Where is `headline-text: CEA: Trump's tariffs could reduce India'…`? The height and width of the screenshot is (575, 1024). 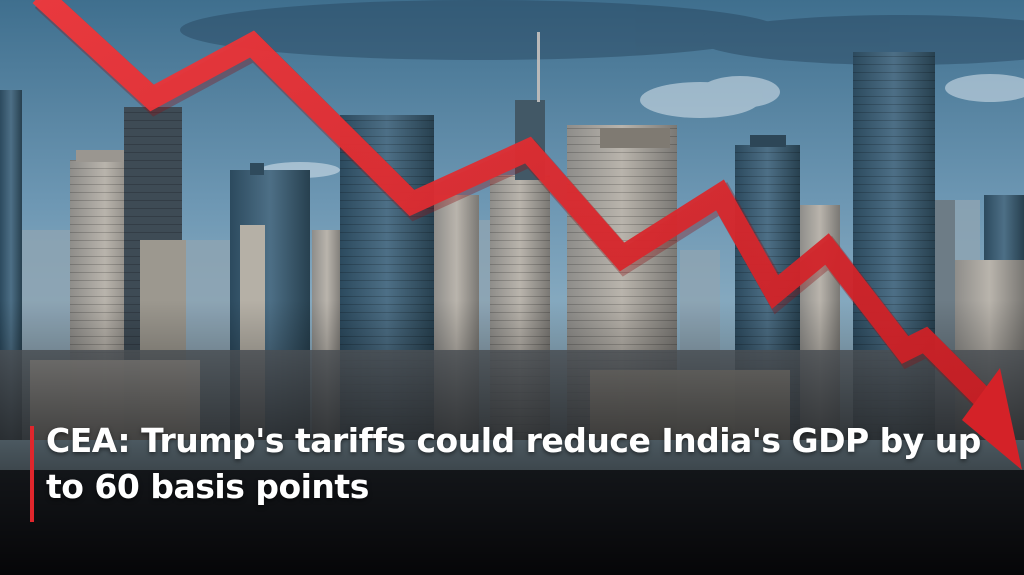
headline-text: CEA: Trump's tariffs could reduce India'… is located at coordinates (513, 463).